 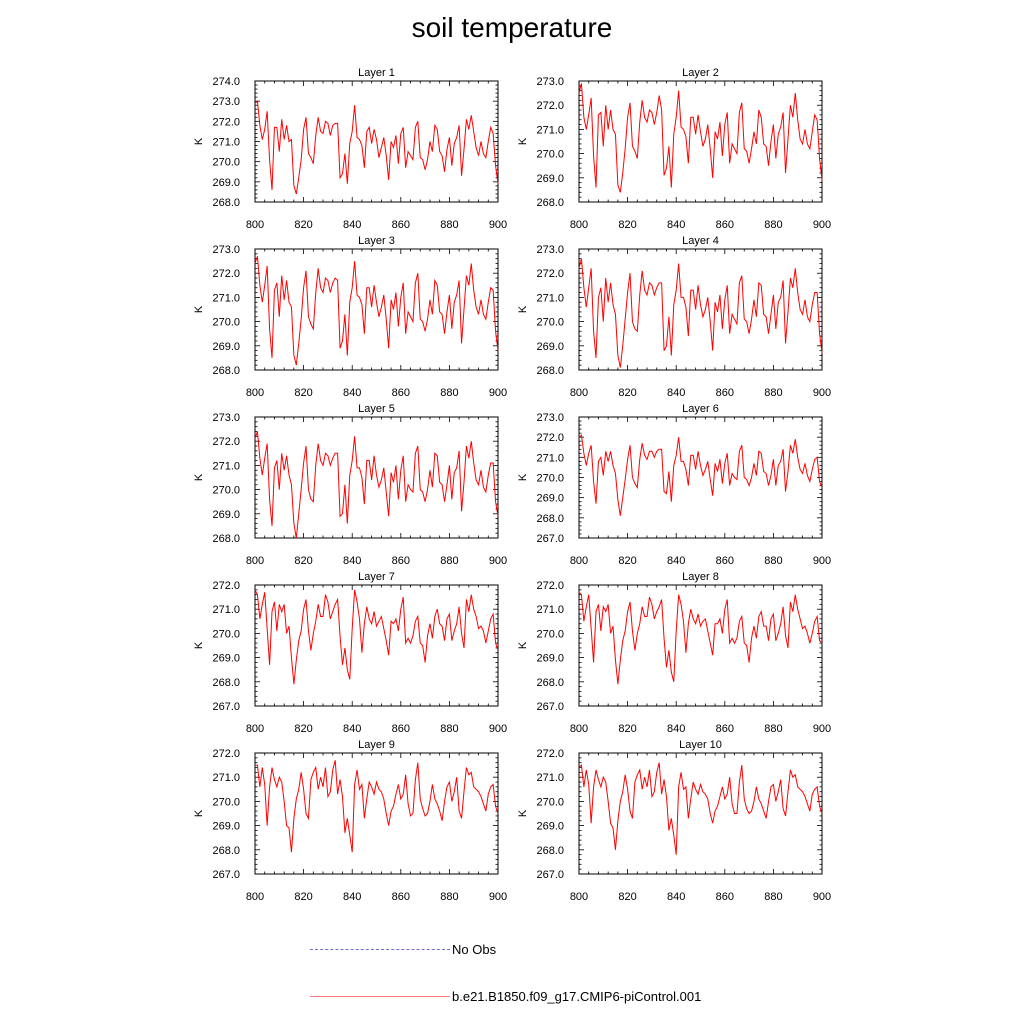 What do you see at coordinates (226, 250) in the screenshot?
I see `y-tick-label: 273.0` at bounding box center [226, 250].